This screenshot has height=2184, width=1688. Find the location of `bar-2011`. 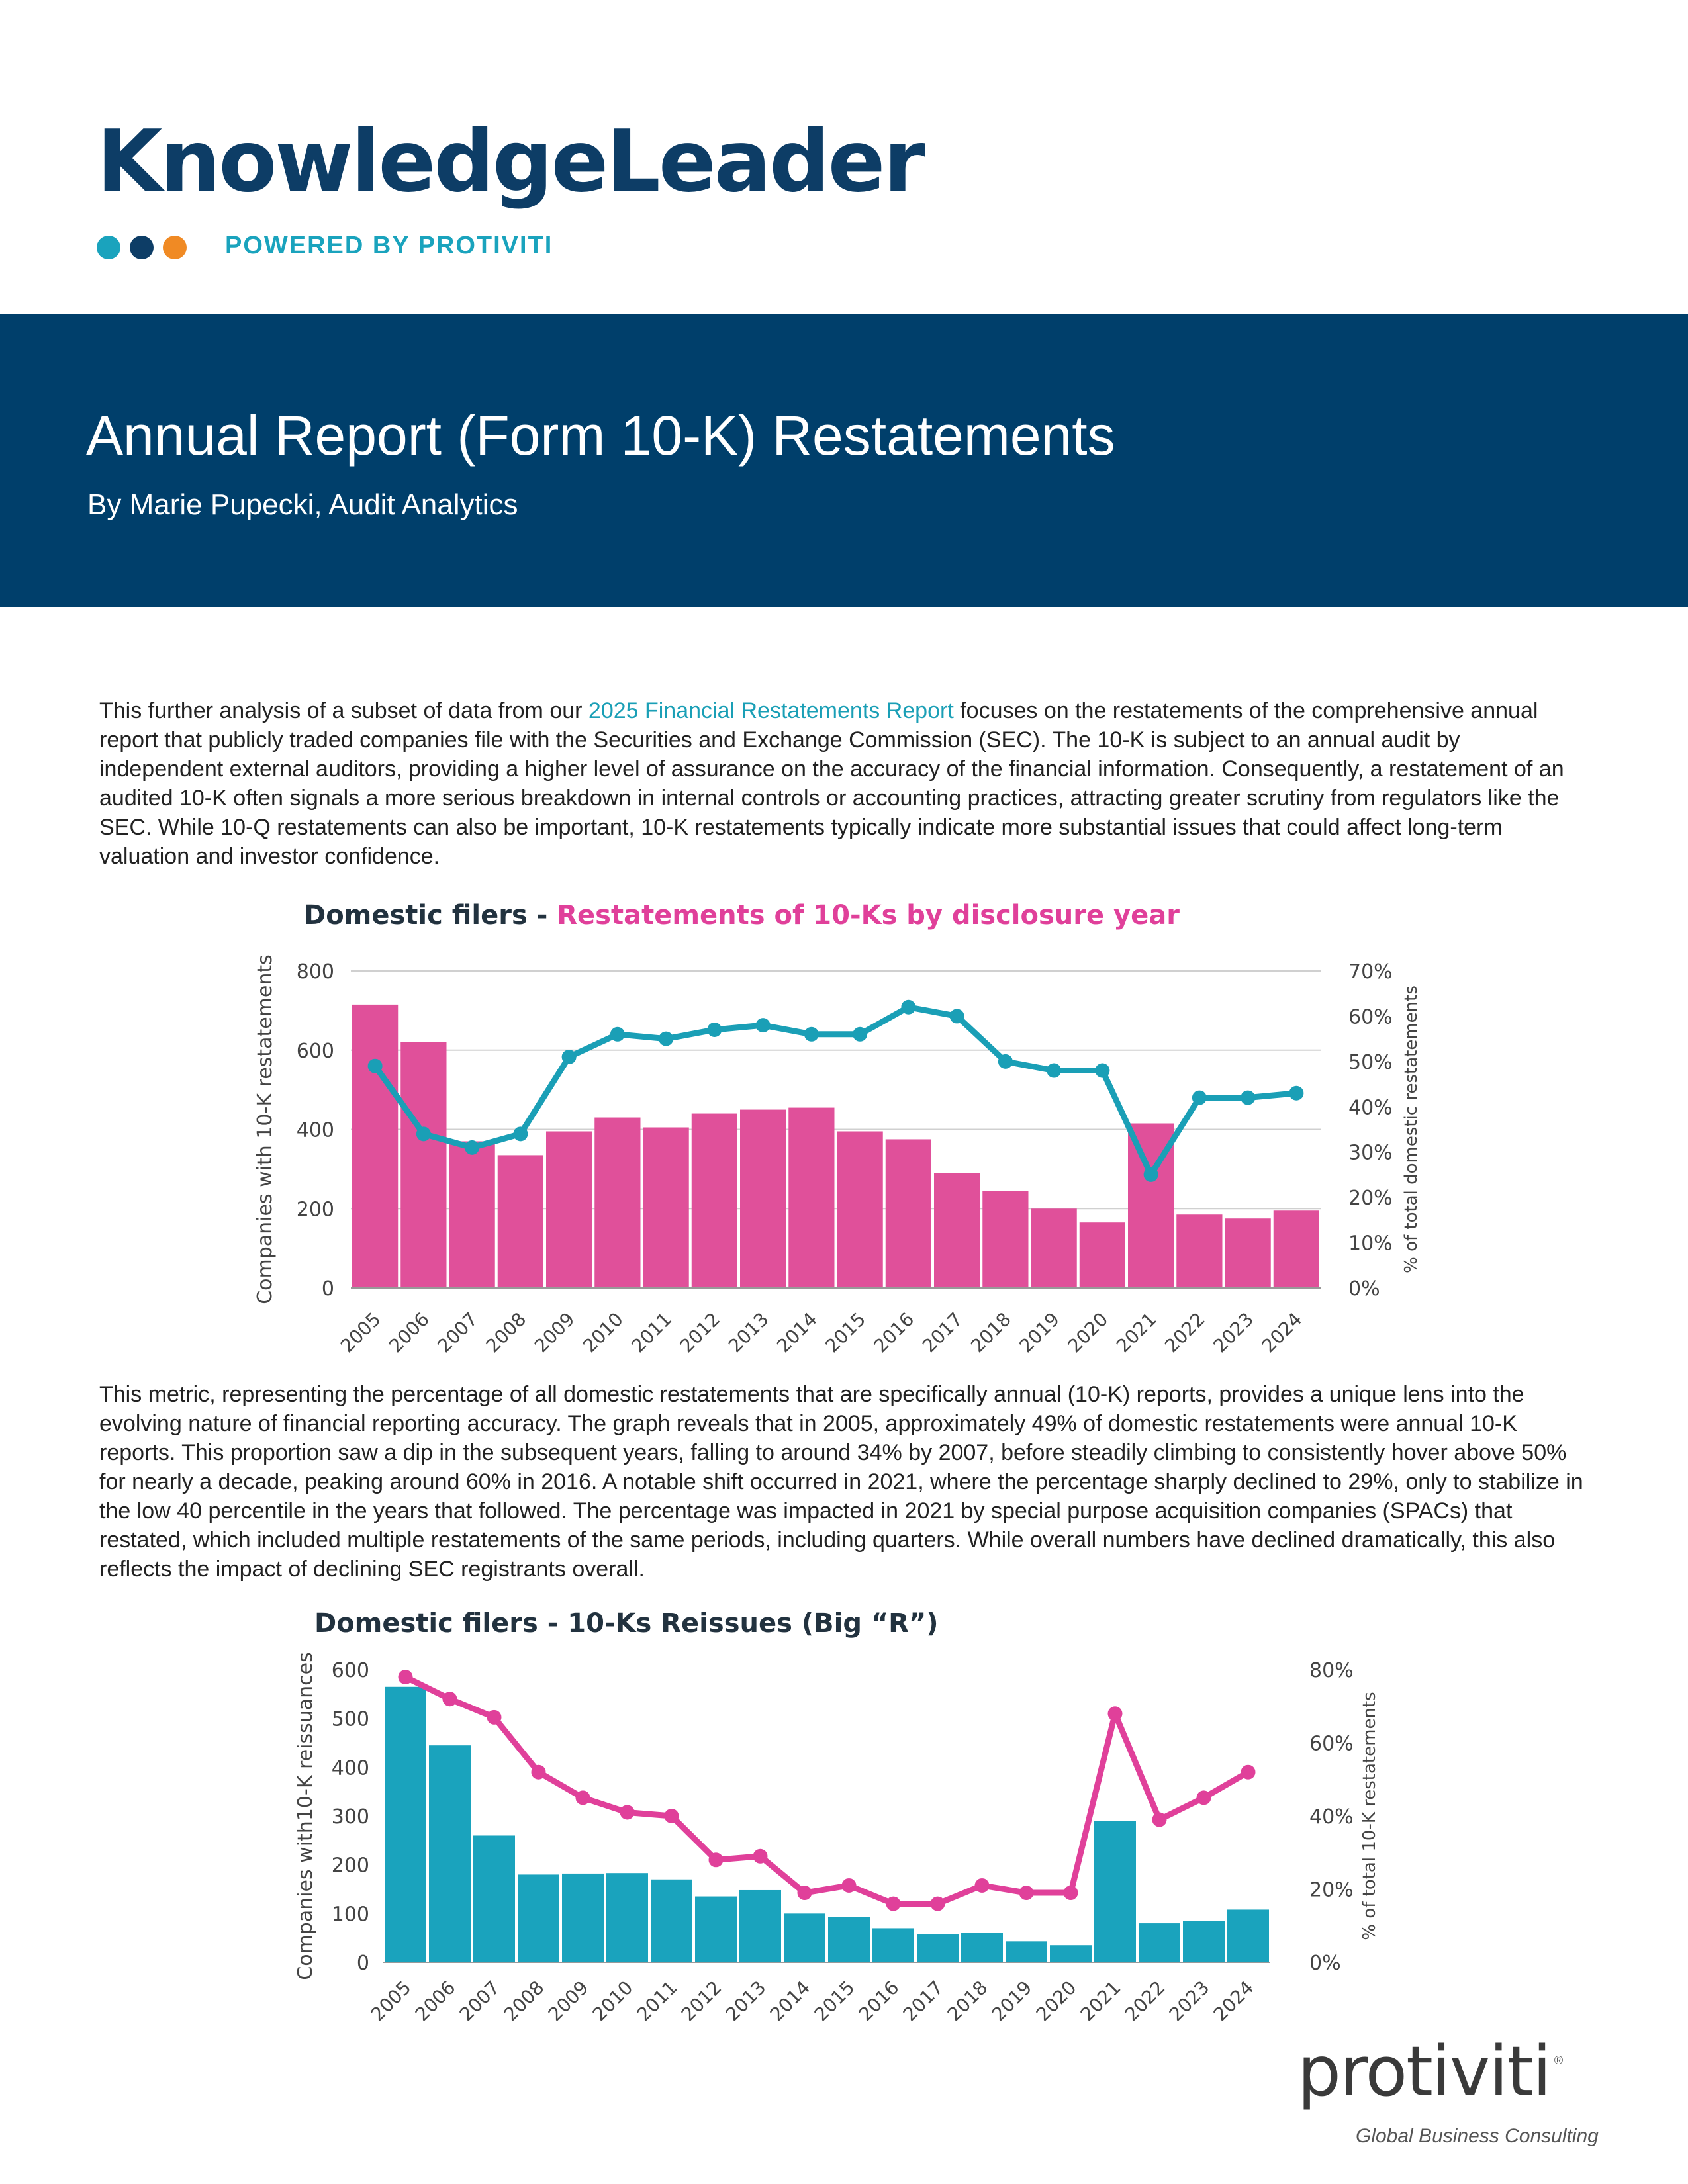

bar-2011 is located at coordinates (666, 1207).